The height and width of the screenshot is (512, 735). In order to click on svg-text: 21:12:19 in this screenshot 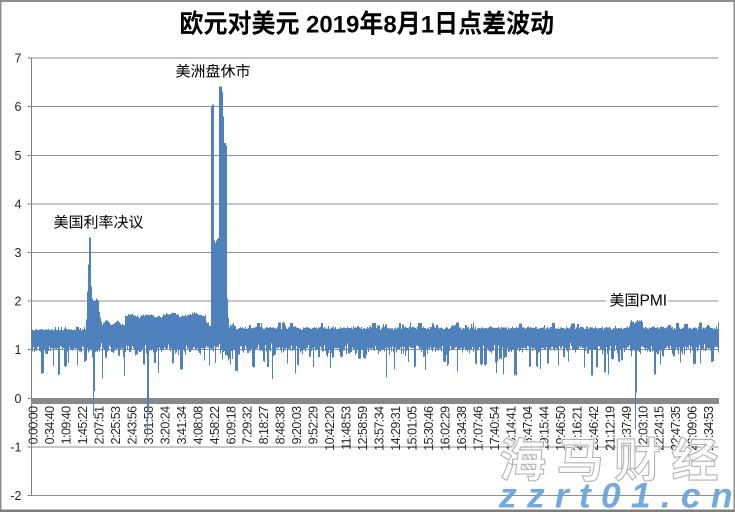, I will do `click(610, 428)`.